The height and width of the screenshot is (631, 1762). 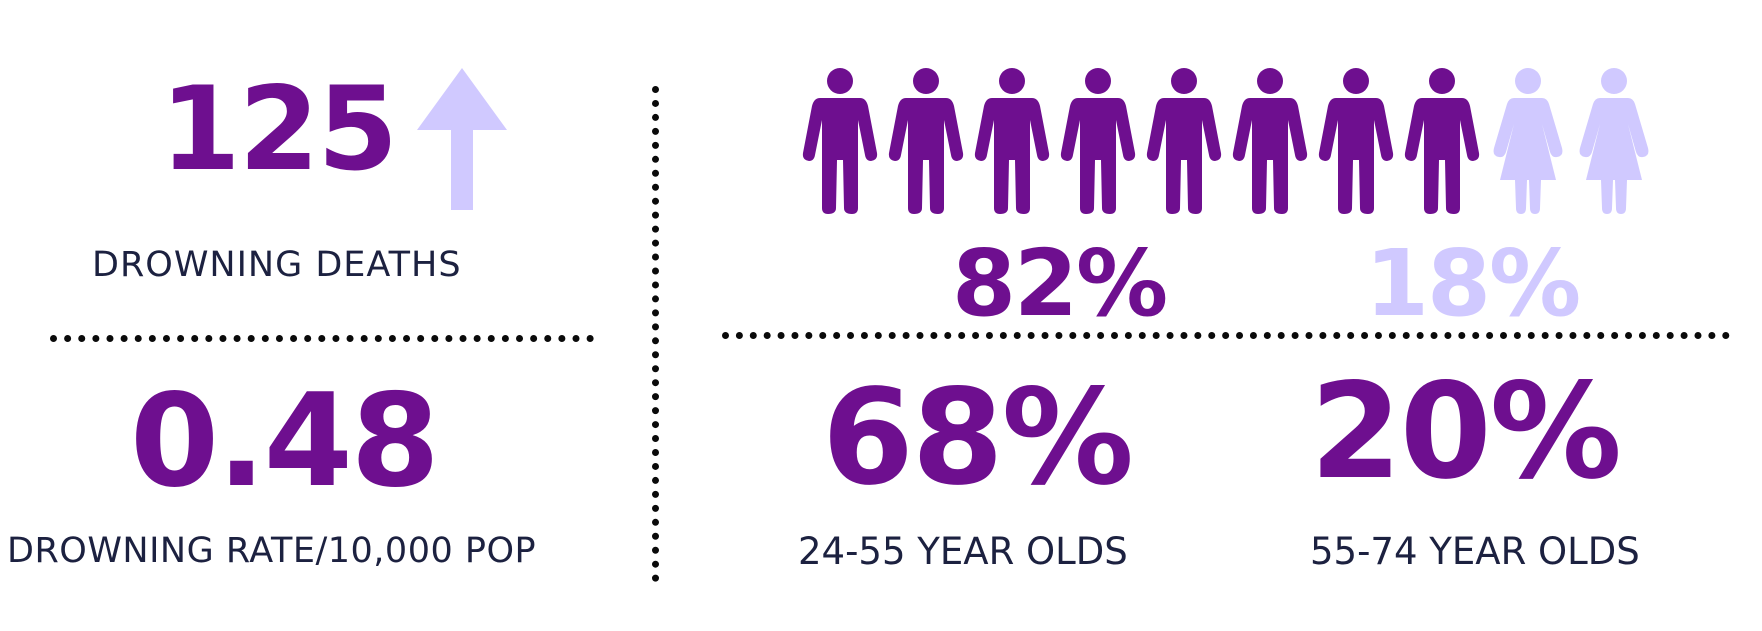 I want to click on center-divider, so click(x=655, y=334).